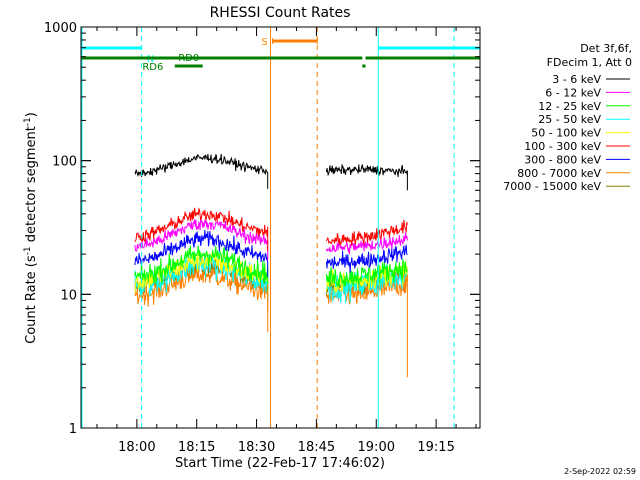 Image resolution: width=640 pixels, height=480 pixels. I want to click on x-axis-label: Start Time (22-Feb-17 17:46:02), so click(280, 463).